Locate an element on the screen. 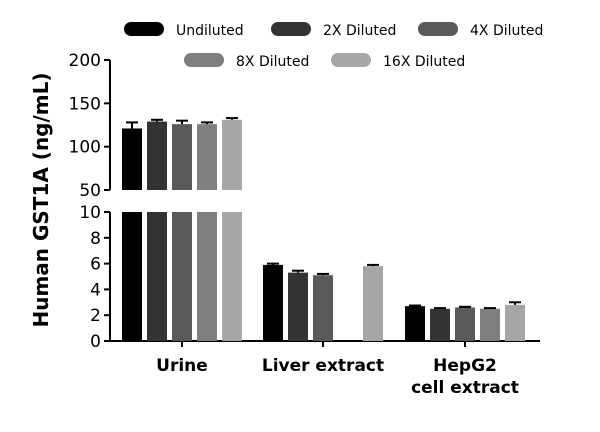  y-tick-label: 150 is located at coordinates (85, 104).